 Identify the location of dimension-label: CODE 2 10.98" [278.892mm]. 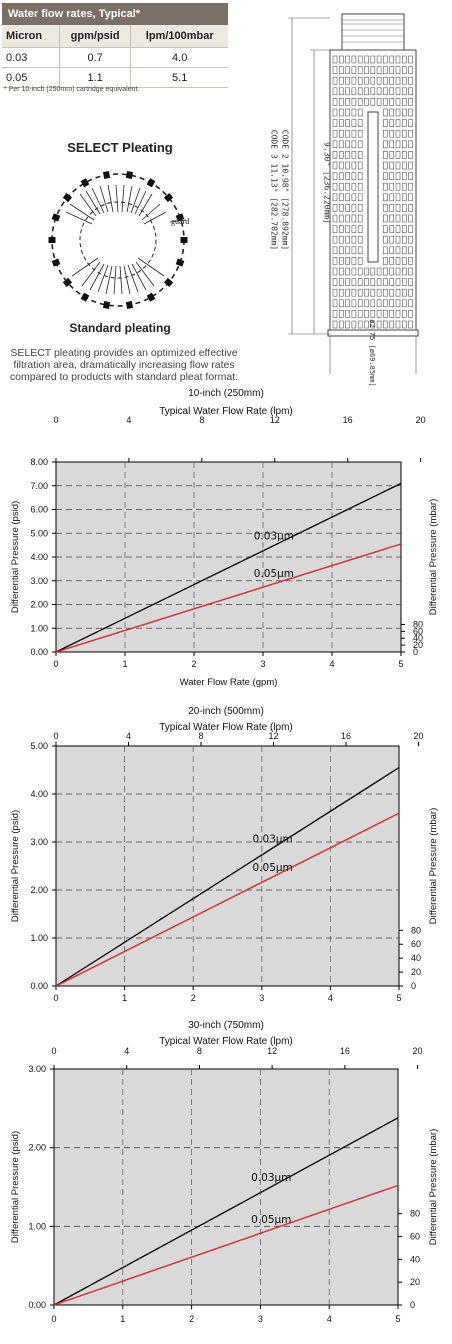
(285, 190).